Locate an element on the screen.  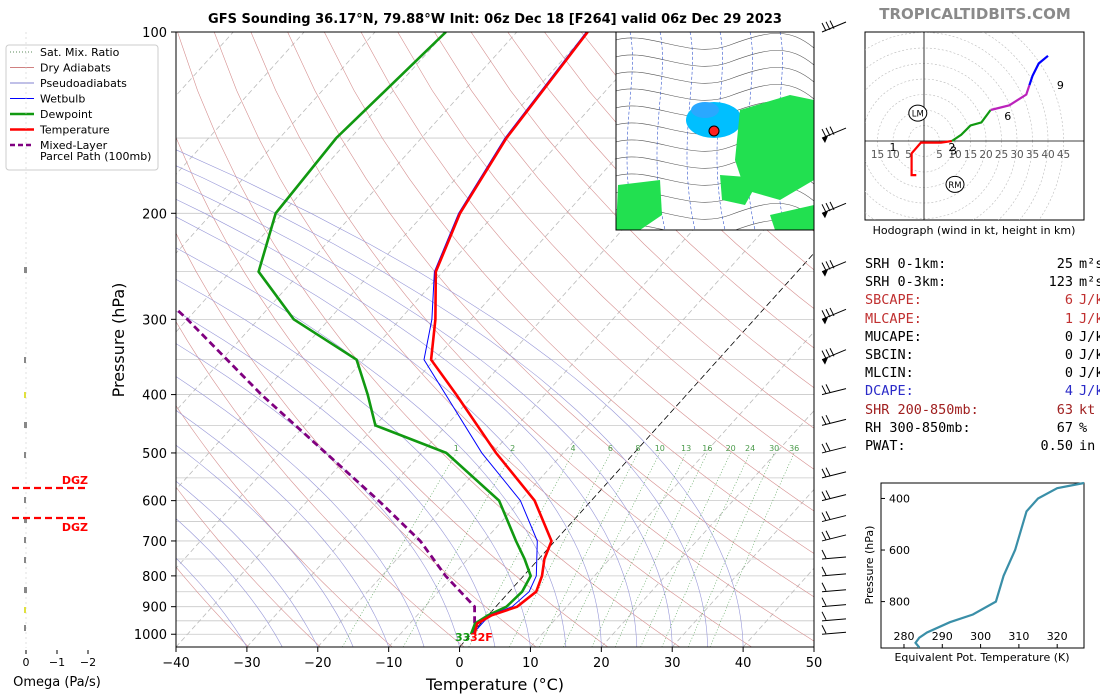
hodograph-storm-motion is located at coordinates (955, 184).